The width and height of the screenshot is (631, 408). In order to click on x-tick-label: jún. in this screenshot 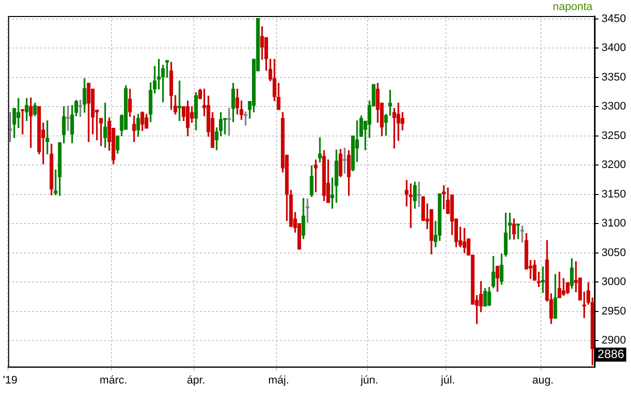, I will do `click(369, 380)`.